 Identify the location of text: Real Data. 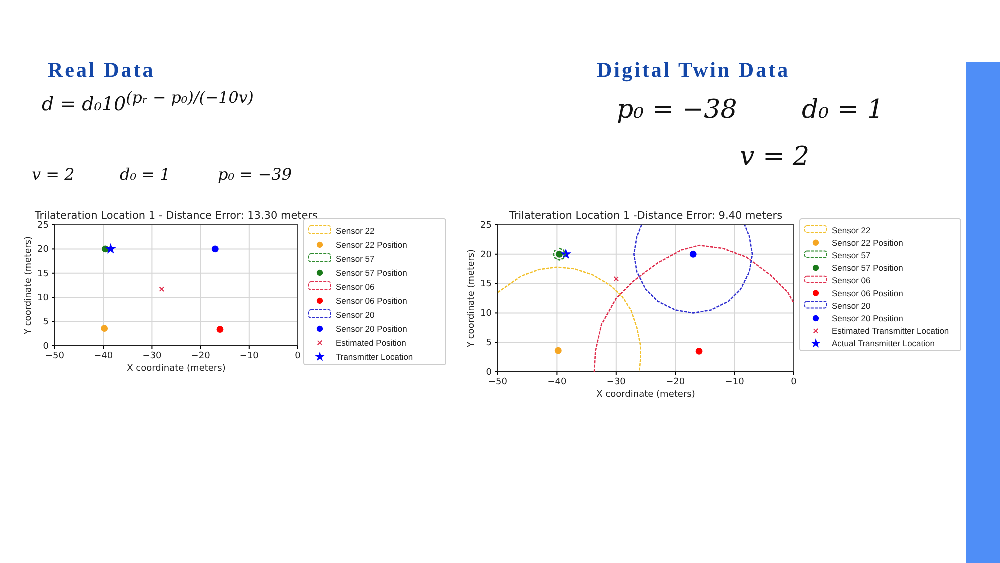
(102, 70).